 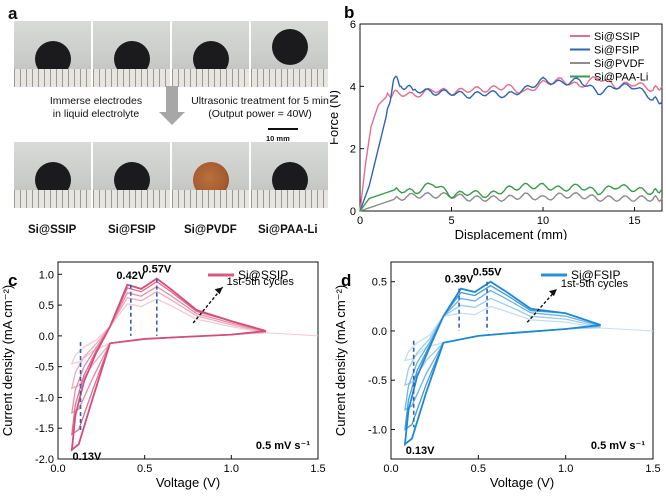 What do you see at coordinates (156, 270) in the screenshot?
I see `peak-label: 0.57V` at bounding box center [156, 270].